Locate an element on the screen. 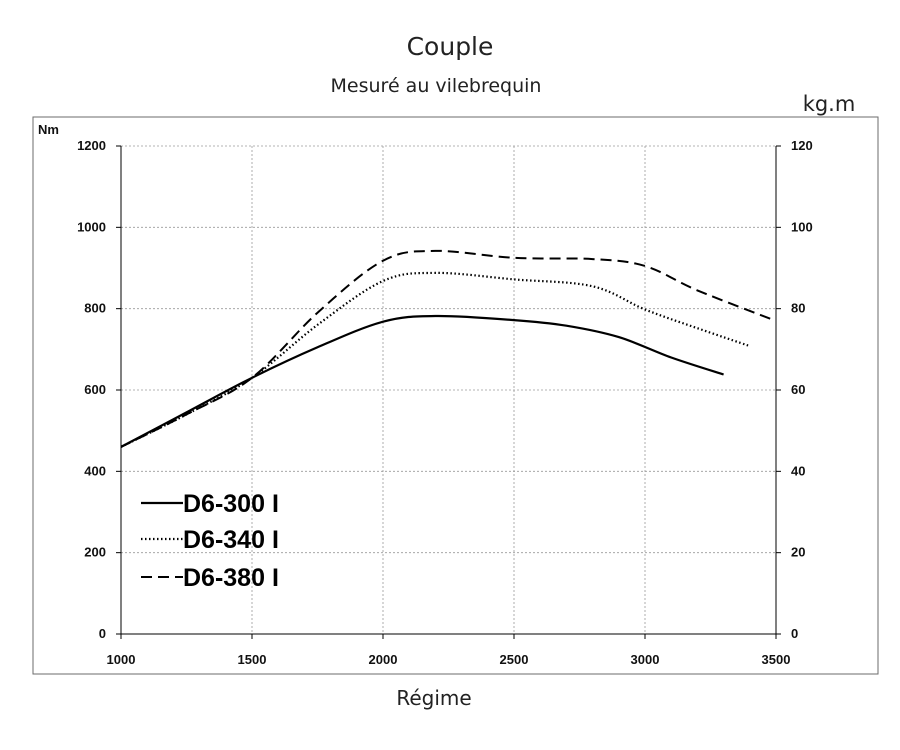  left-axis-unit-label: Nm is located at coordinates (48, 129).